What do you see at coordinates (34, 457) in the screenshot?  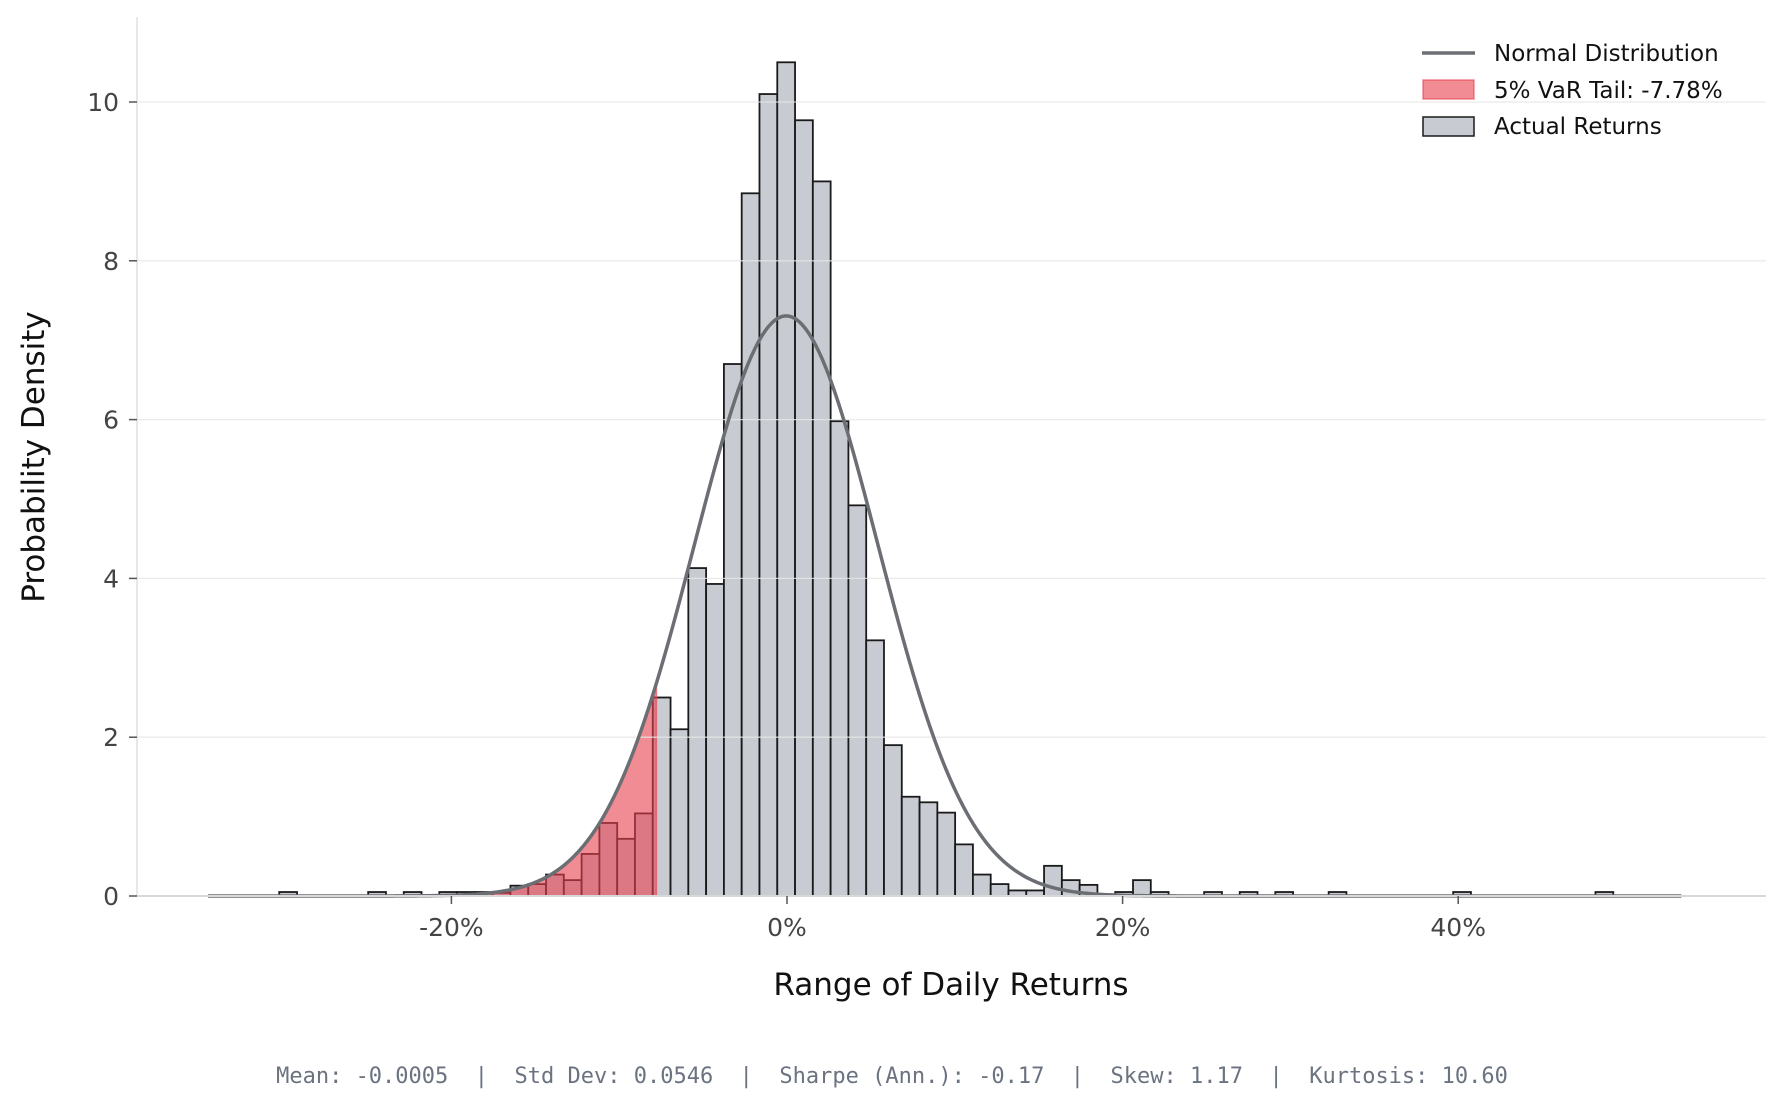 I see `y-axis-title: Probability Density` at bounding box center [34, 457].